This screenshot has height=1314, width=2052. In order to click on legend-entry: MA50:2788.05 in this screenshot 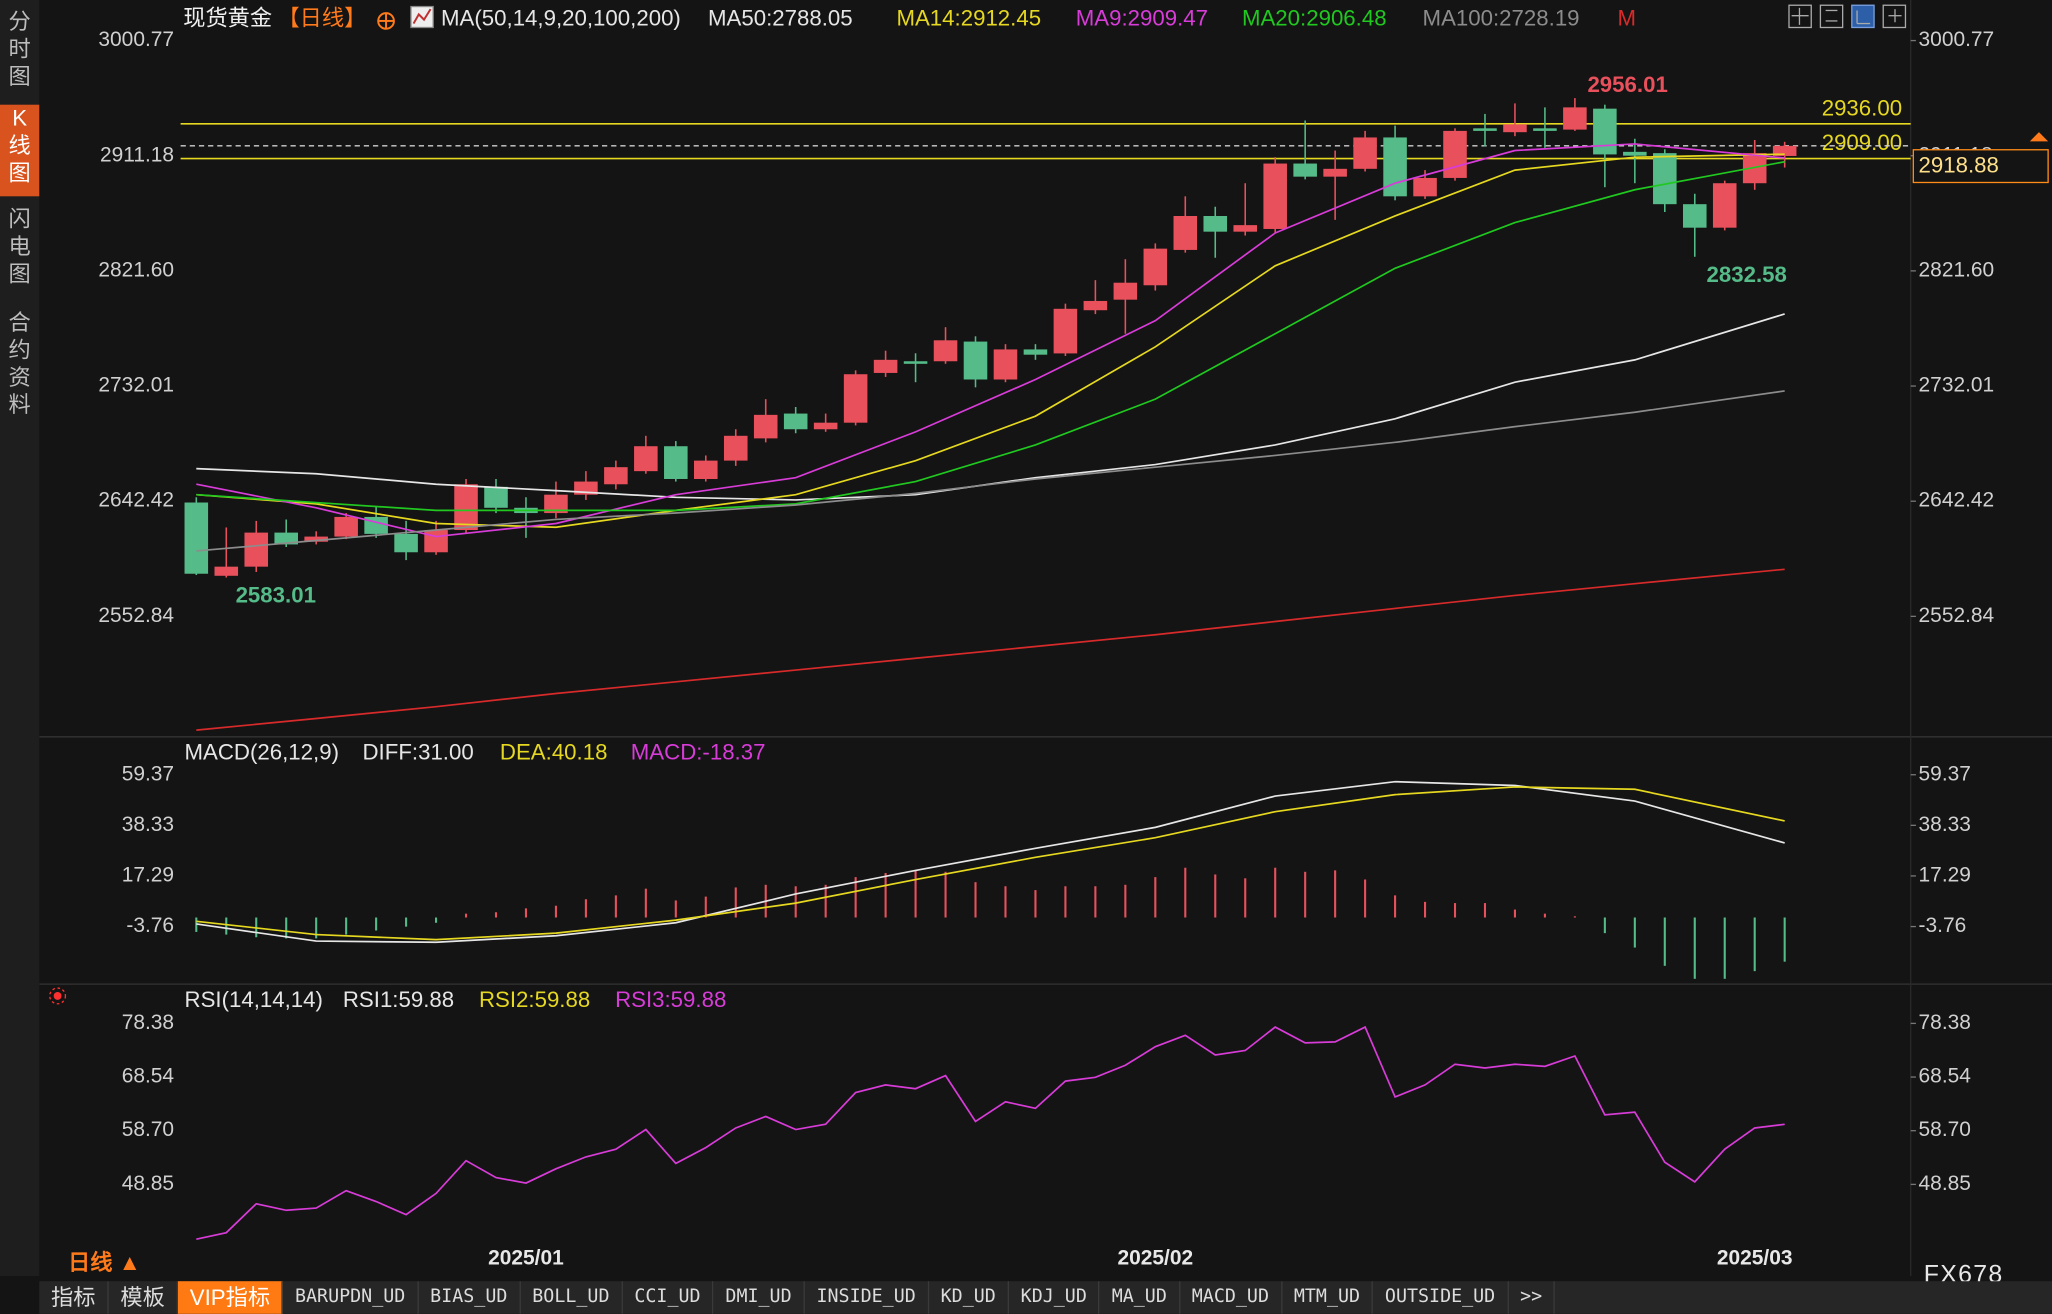, I will do `click(780, 18)`.